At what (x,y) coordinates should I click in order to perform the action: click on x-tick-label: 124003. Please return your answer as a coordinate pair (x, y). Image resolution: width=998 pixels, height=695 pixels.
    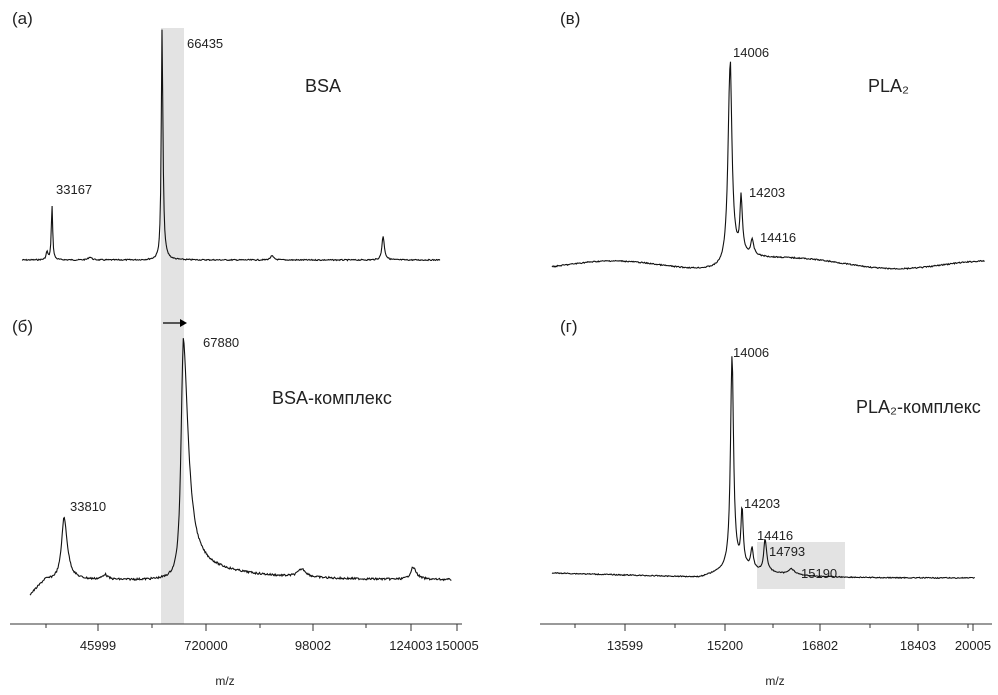
    Looking at the image, I should click on (410, 645).